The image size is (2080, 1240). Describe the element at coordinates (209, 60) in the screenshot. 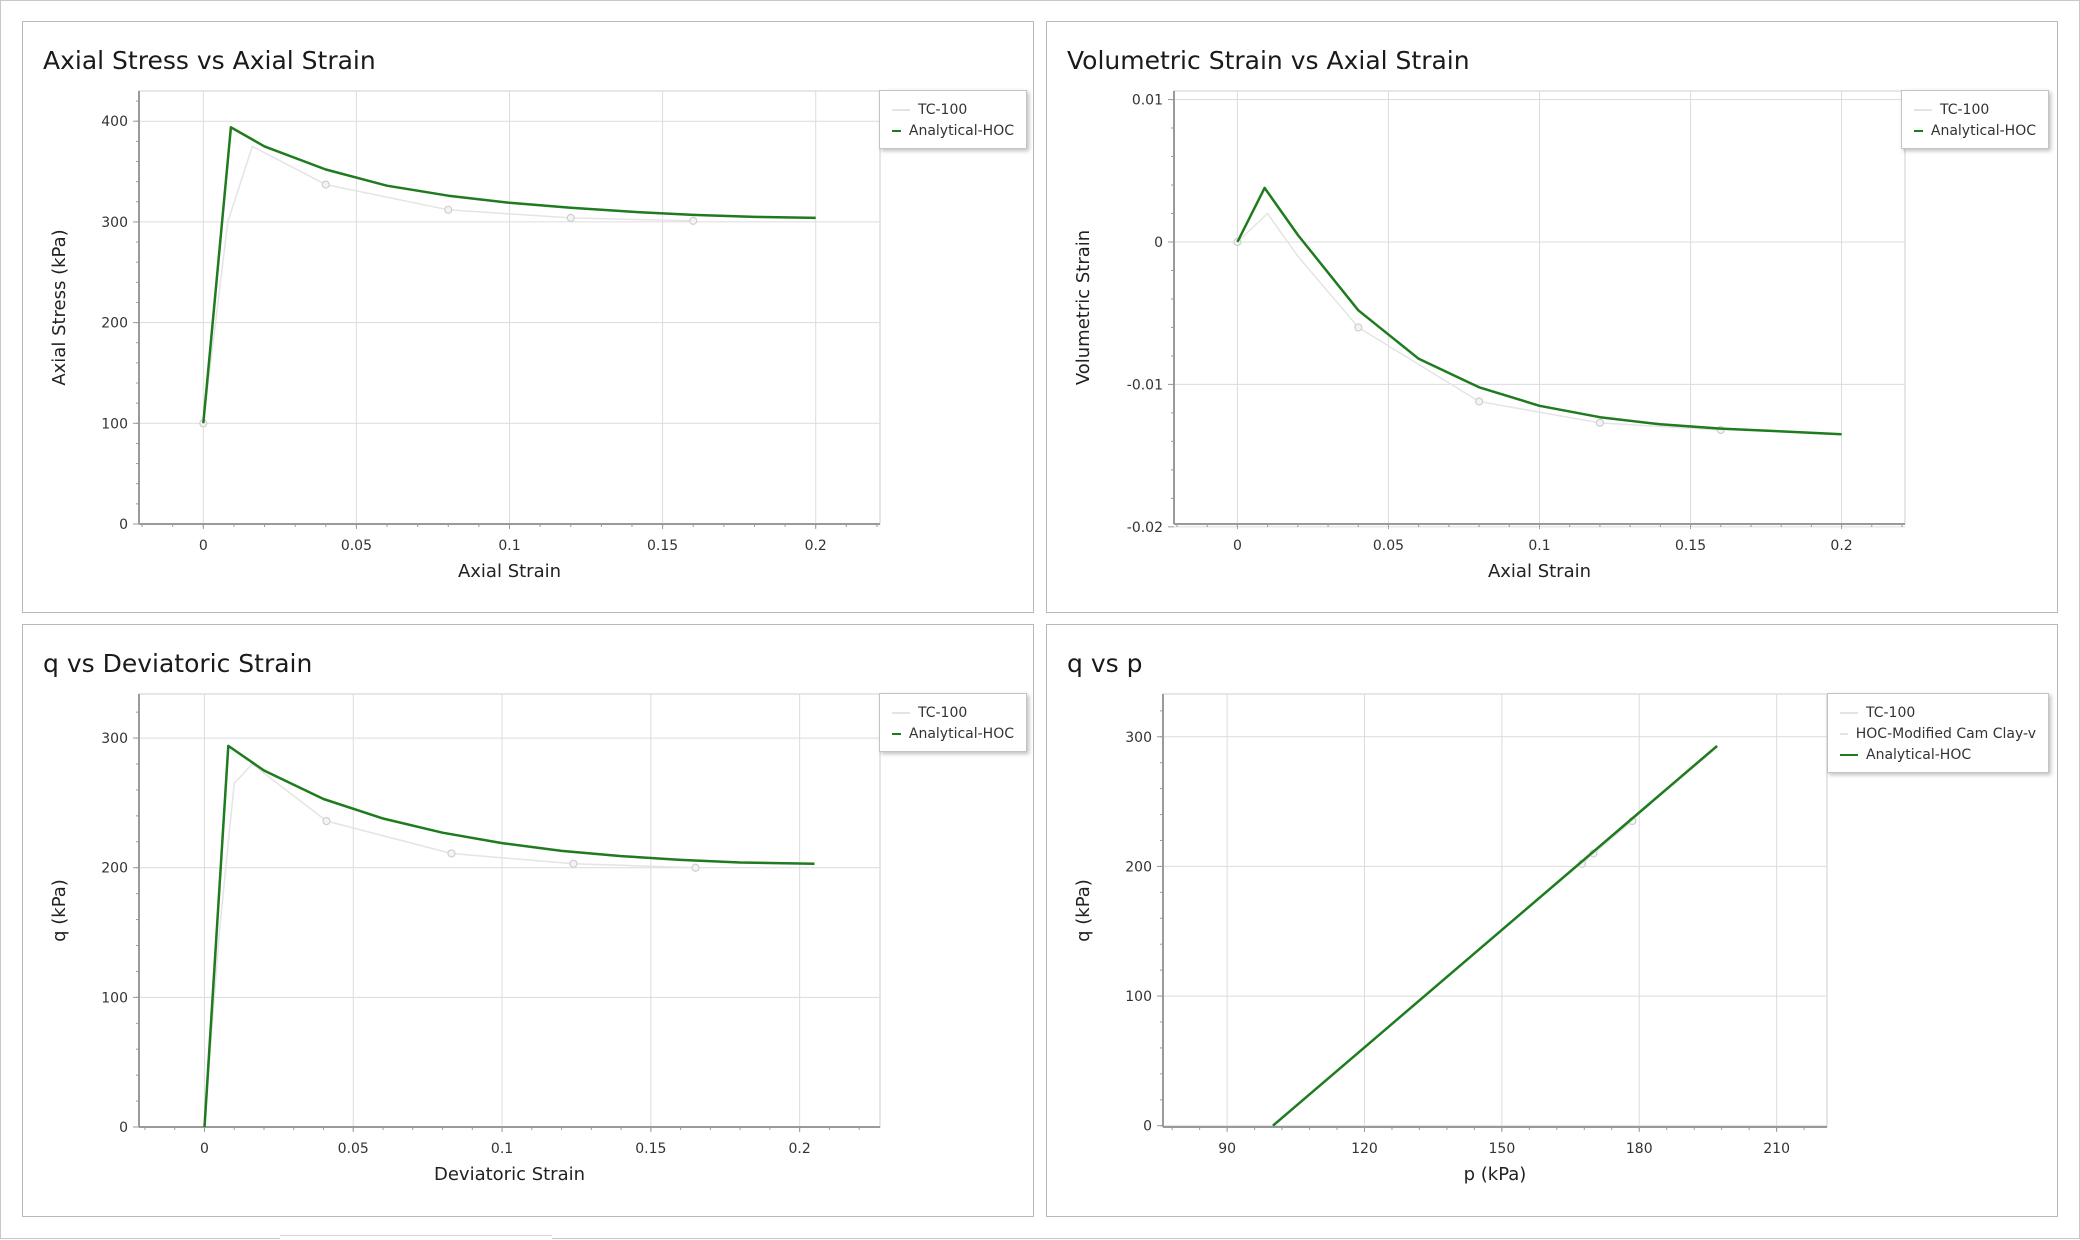

I see `chart-title: Axial Stress vs Axial Strain` at that location.